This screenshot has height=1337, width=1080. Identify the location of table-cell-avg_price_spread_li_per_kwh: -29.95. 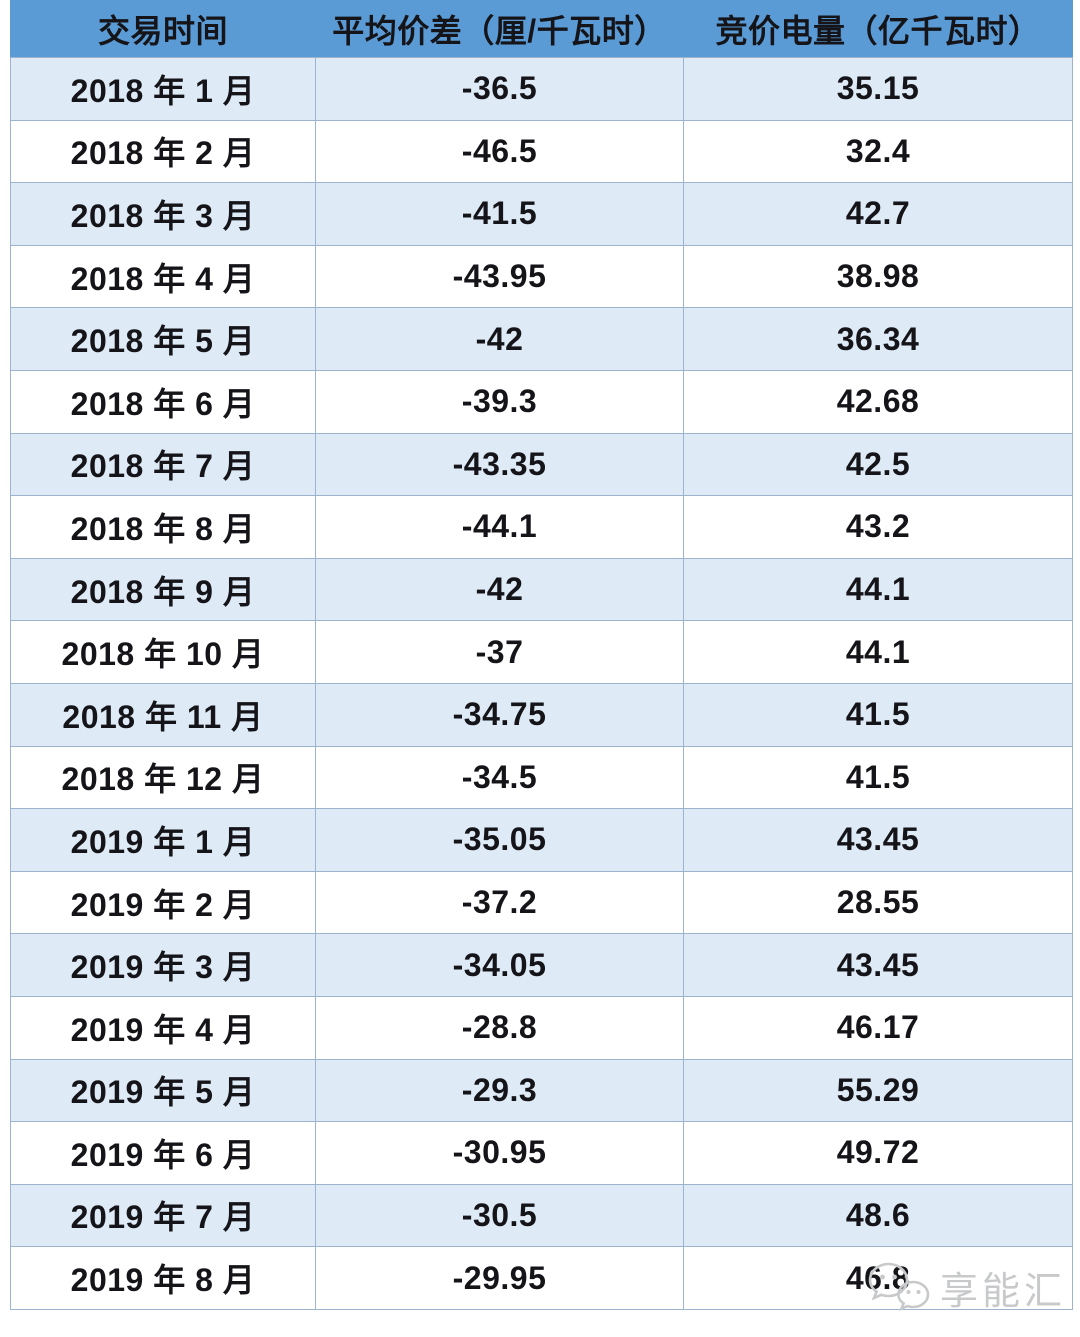
(499, 1278).